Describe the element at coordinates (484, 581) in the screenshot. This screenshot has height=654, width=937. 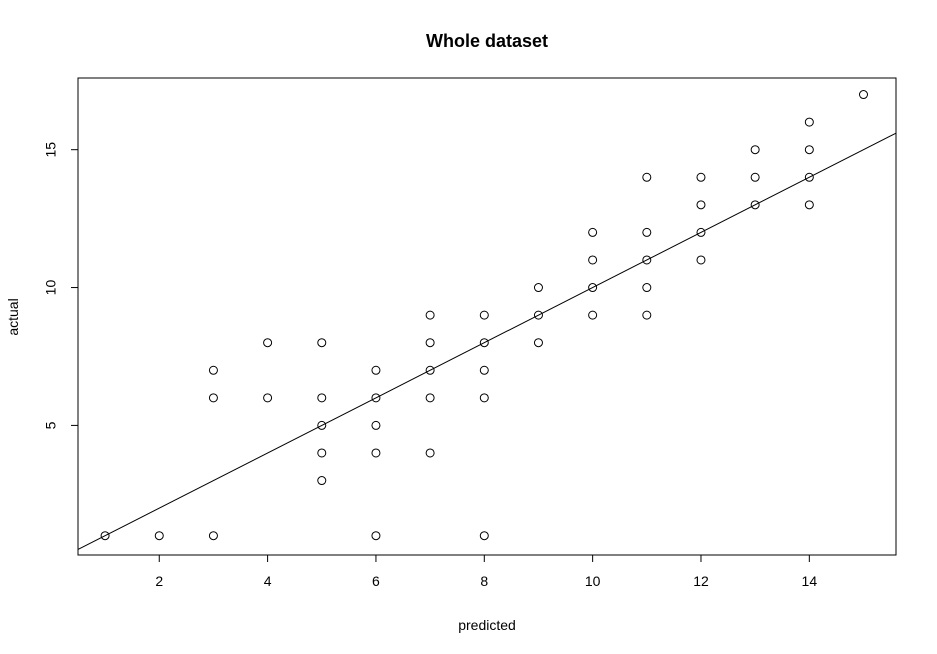
I see `x-tick-label: 8` at that location.